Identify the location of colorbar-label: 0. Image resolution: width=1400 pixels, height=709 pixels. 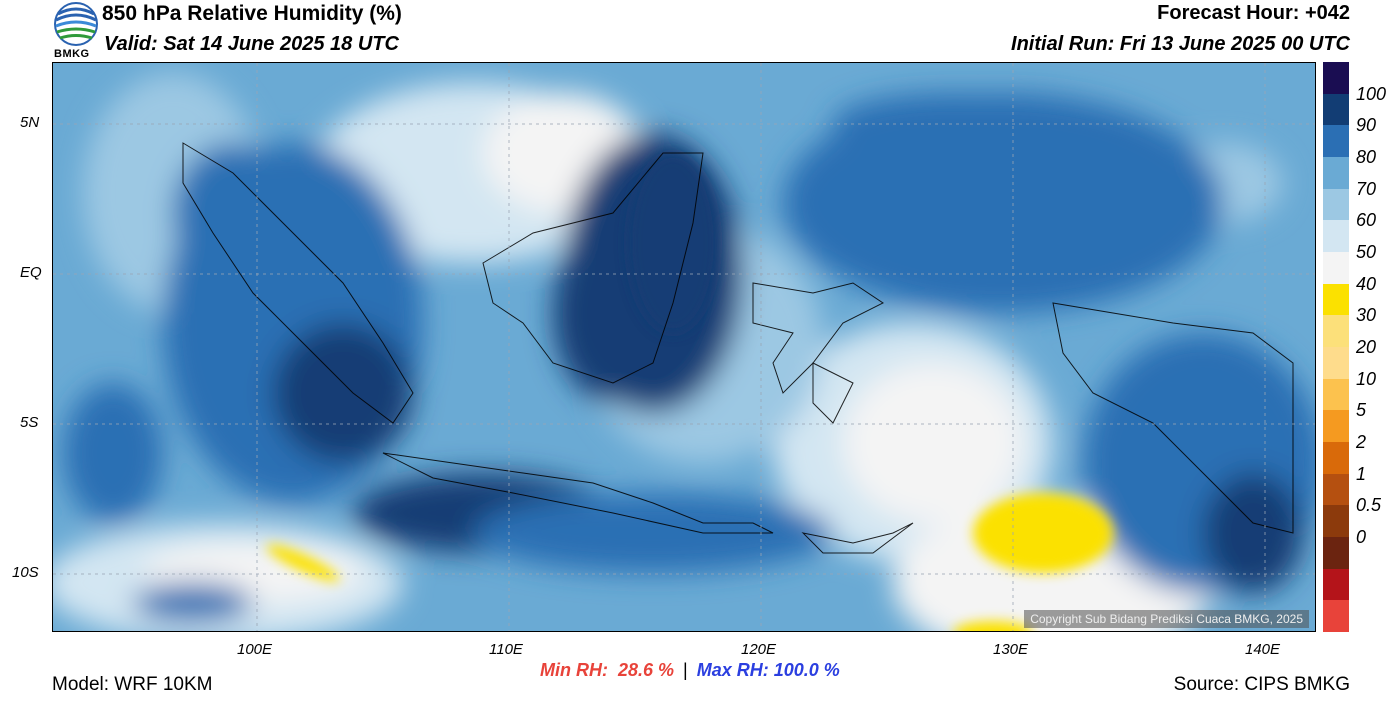
(1361, 537).